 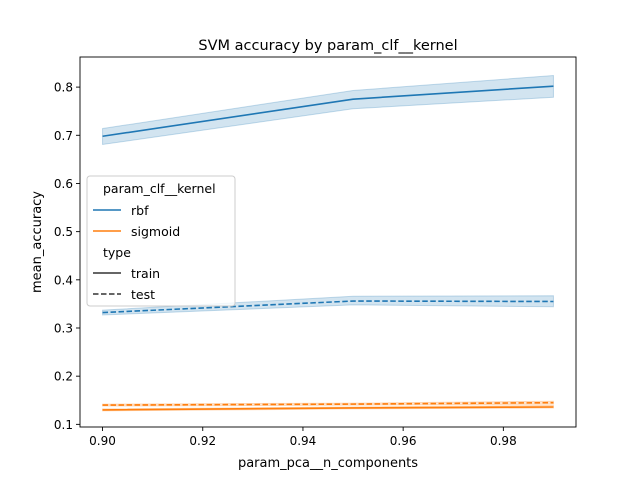 I want to click on legend-train-label: train, so click(x=145, y=273).